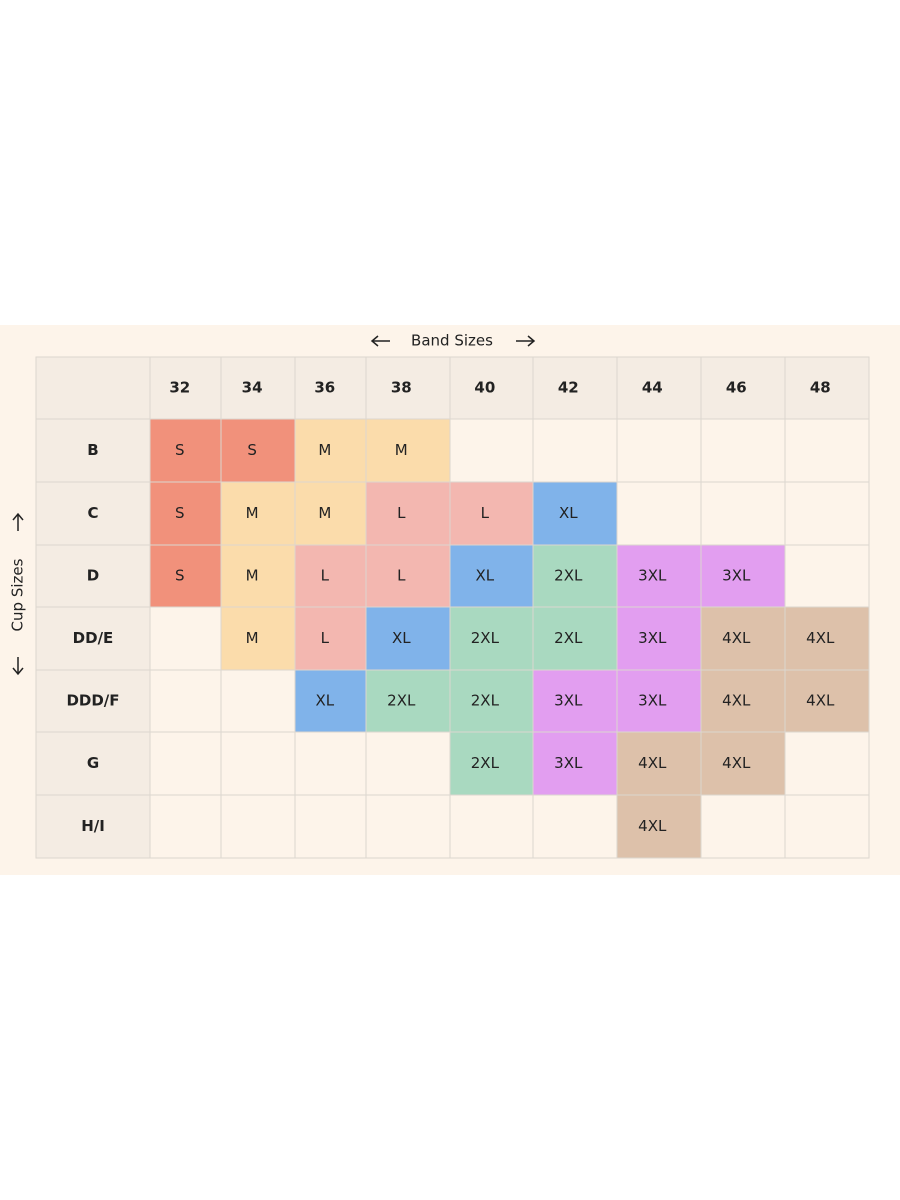  I want to click on column-header: 36, so click(324, 388).